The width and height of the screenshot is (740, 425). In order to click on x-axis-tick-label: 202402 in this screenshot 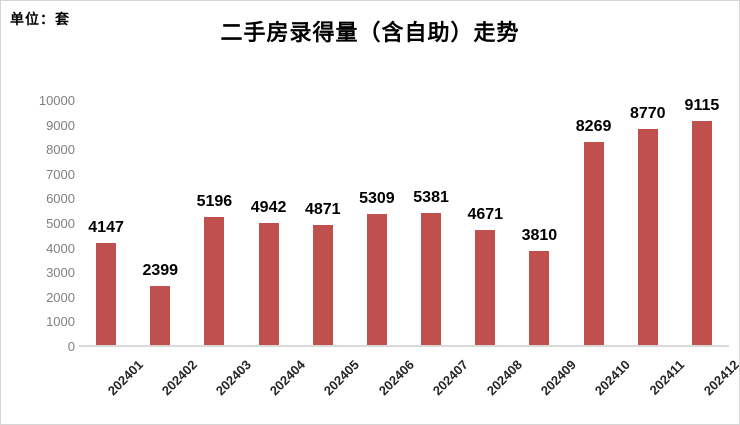, I will do `click(179, 378)`.